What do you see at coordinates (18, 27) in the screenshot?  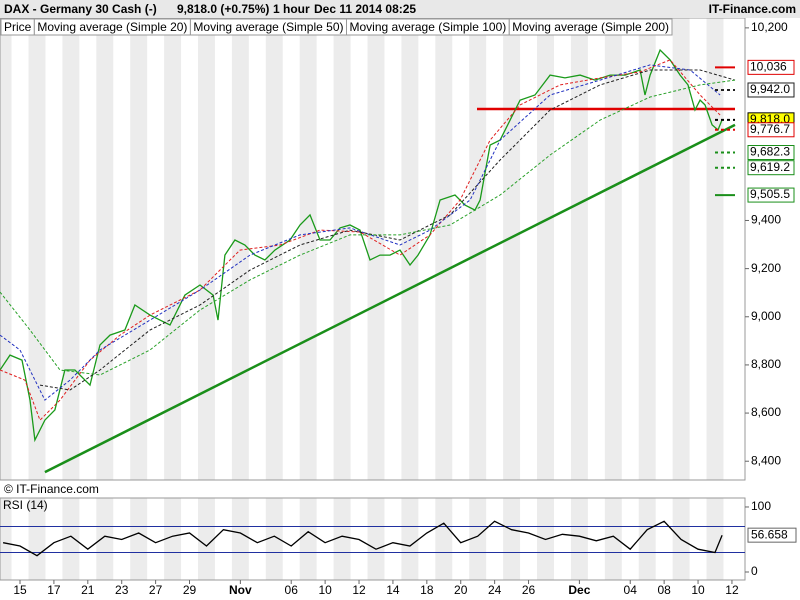 I see `legend-entry: Price` at bounding box center [18, 27].